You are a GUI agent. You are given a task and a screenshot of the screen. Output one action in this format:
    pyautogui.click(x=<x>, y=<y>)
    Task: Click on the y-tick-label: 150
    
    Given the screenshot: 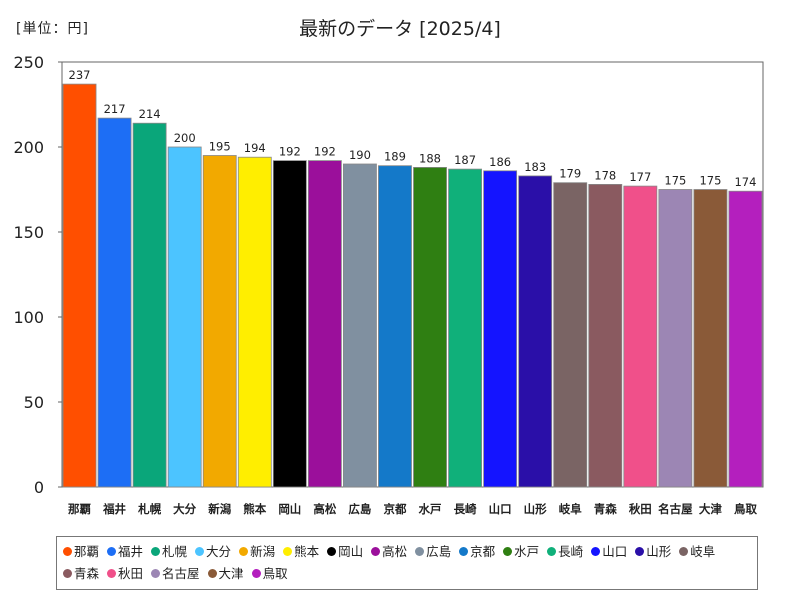 What is the action you would take?
    pyautogui.click(x=28, y=232)
    